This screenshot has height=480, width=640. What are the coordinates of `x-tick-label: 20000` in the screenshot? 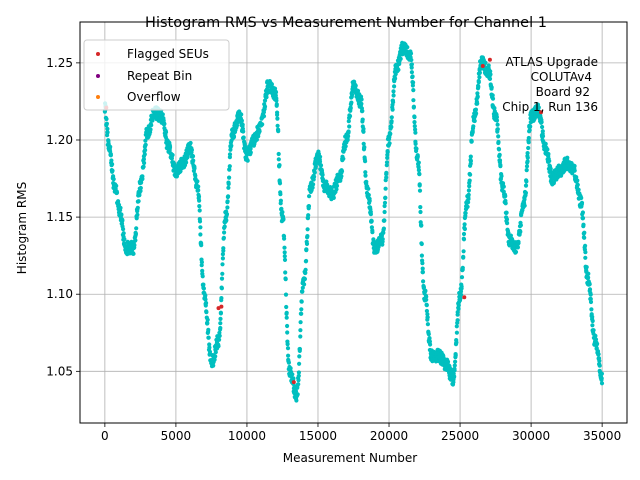 It's located at (389, 436).